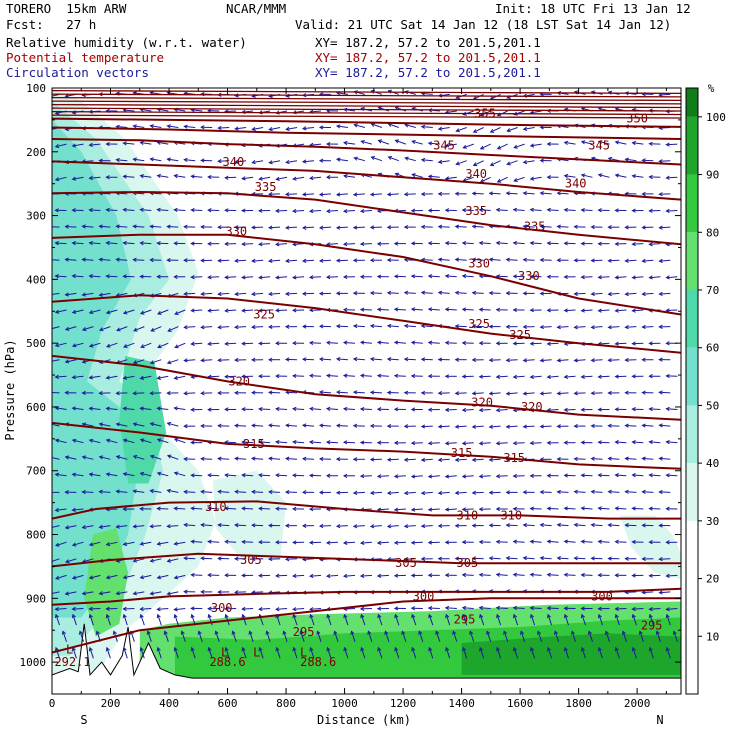 This screenshot has height=740, width=740. What do you see at coordinates (239, 381) in the screenshot?
I see `theta-label: 320` at bounding box center [239, 381].